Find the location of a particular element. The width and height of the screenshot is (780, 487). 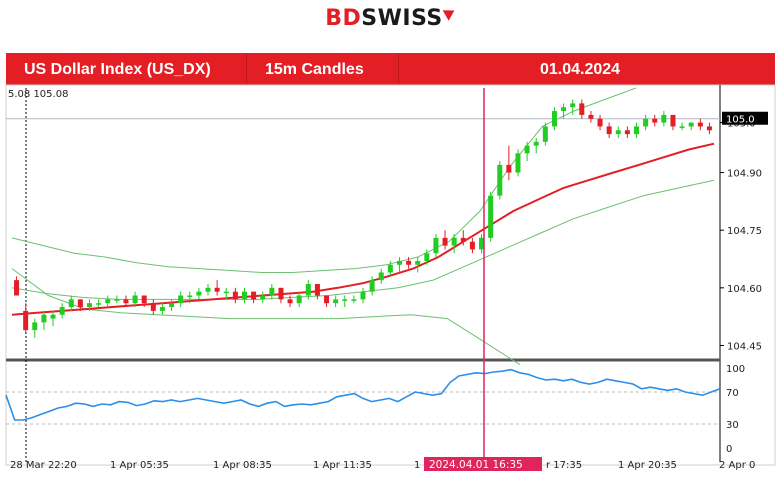

time-axis-label: 1 is located at coordinates (417, 465).